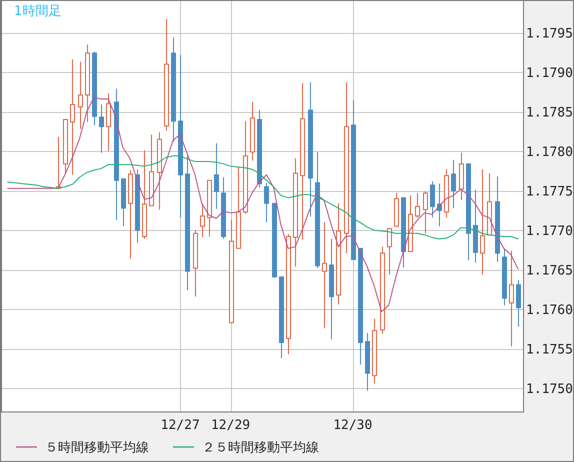 This screenshot has height=462, width=574. Describe the element at coordinates (549, 34) in the screenshot. I see `y-tick-label: 1.1795` at that location.